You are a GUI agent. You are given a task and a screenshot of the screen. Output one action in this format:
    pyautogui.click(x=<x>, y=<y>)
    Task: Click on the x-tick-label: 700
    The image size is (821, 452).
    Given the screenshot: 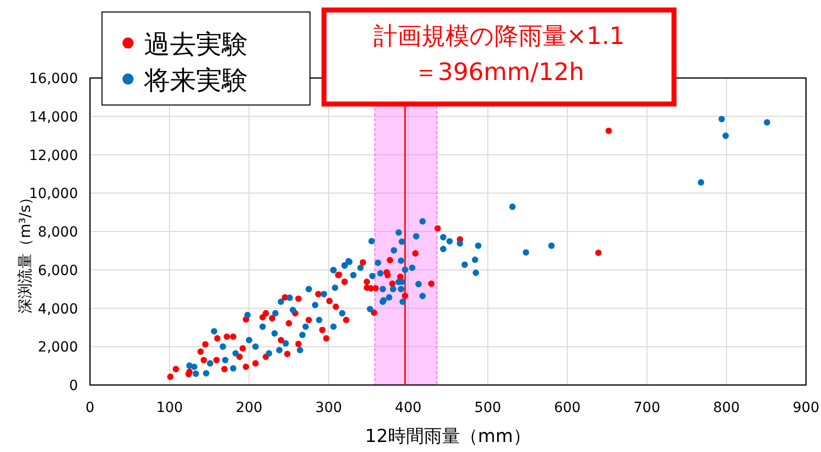 What is the action you would take?
    pyautogui.click(x=647, y=408)
    